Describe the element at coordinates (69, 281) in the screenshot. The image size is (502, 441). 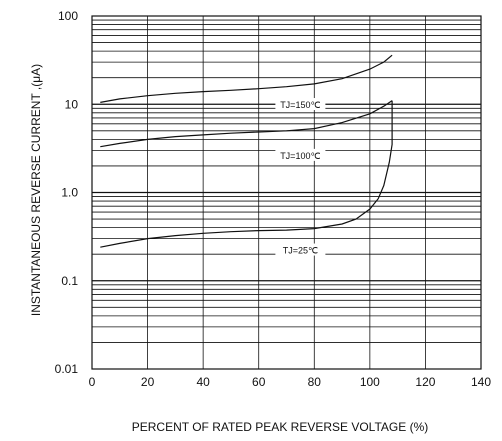
I see `y-tick-label: 0.1` at that location.